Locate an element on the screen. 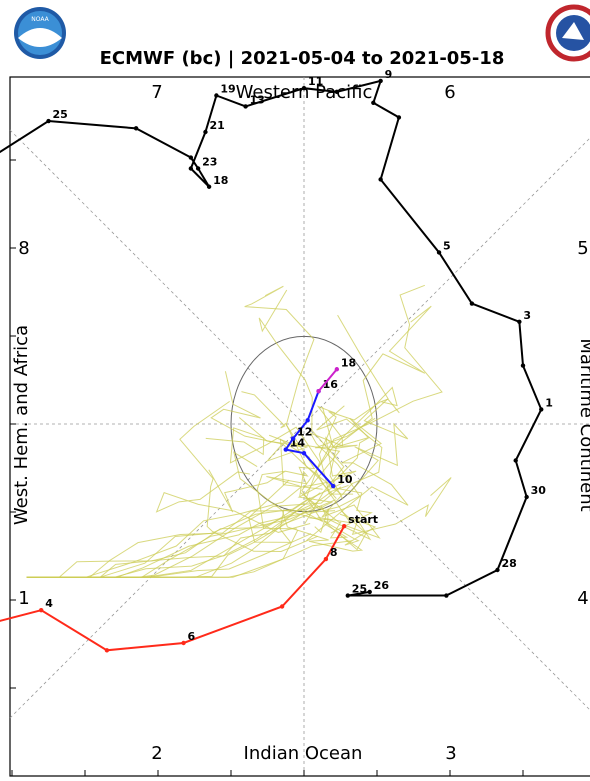 The width and height of the screenshot is (590, 781). forecast-mean-point-label: 8 is located at coordinates (334, 552).